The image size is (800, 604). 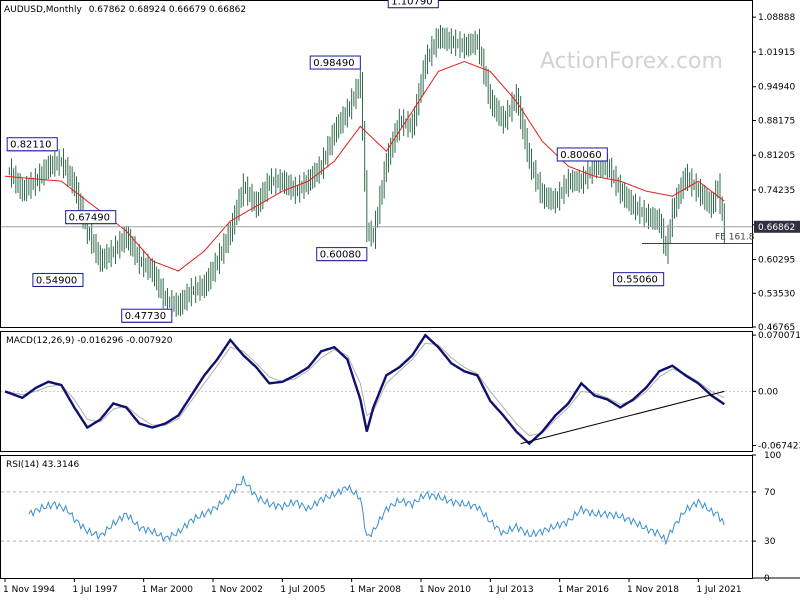 I want to click on time-tick-label: 1 Mar 2016, so click(x=584, y=590).